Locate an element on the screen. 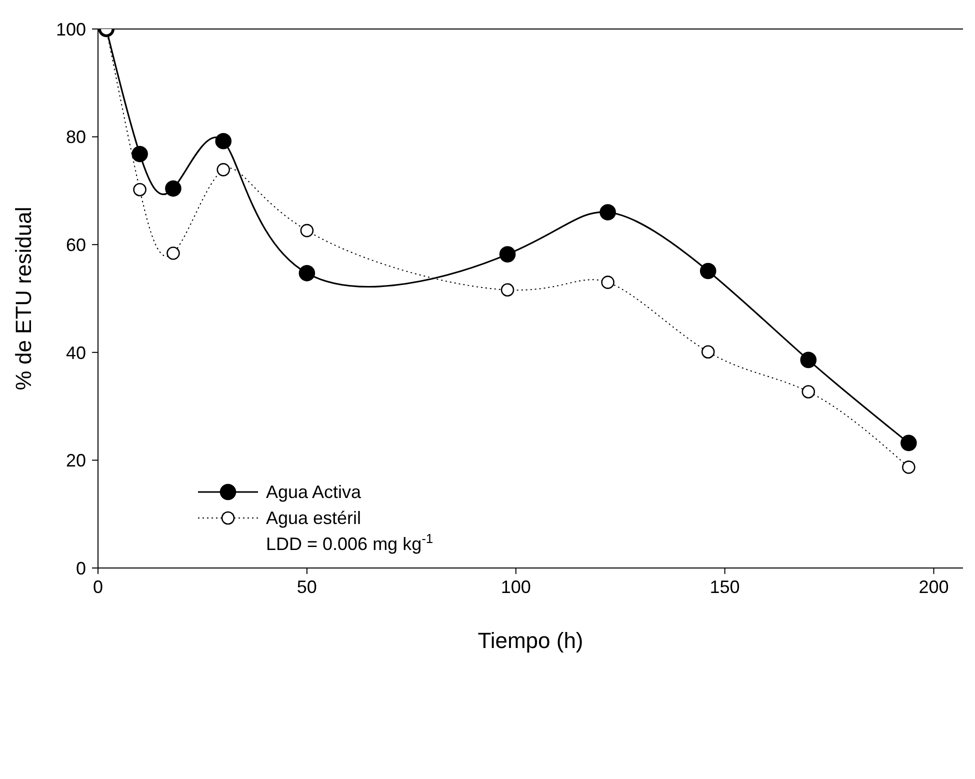  x-tick-label: 150 is located at coordinates (725, 586).